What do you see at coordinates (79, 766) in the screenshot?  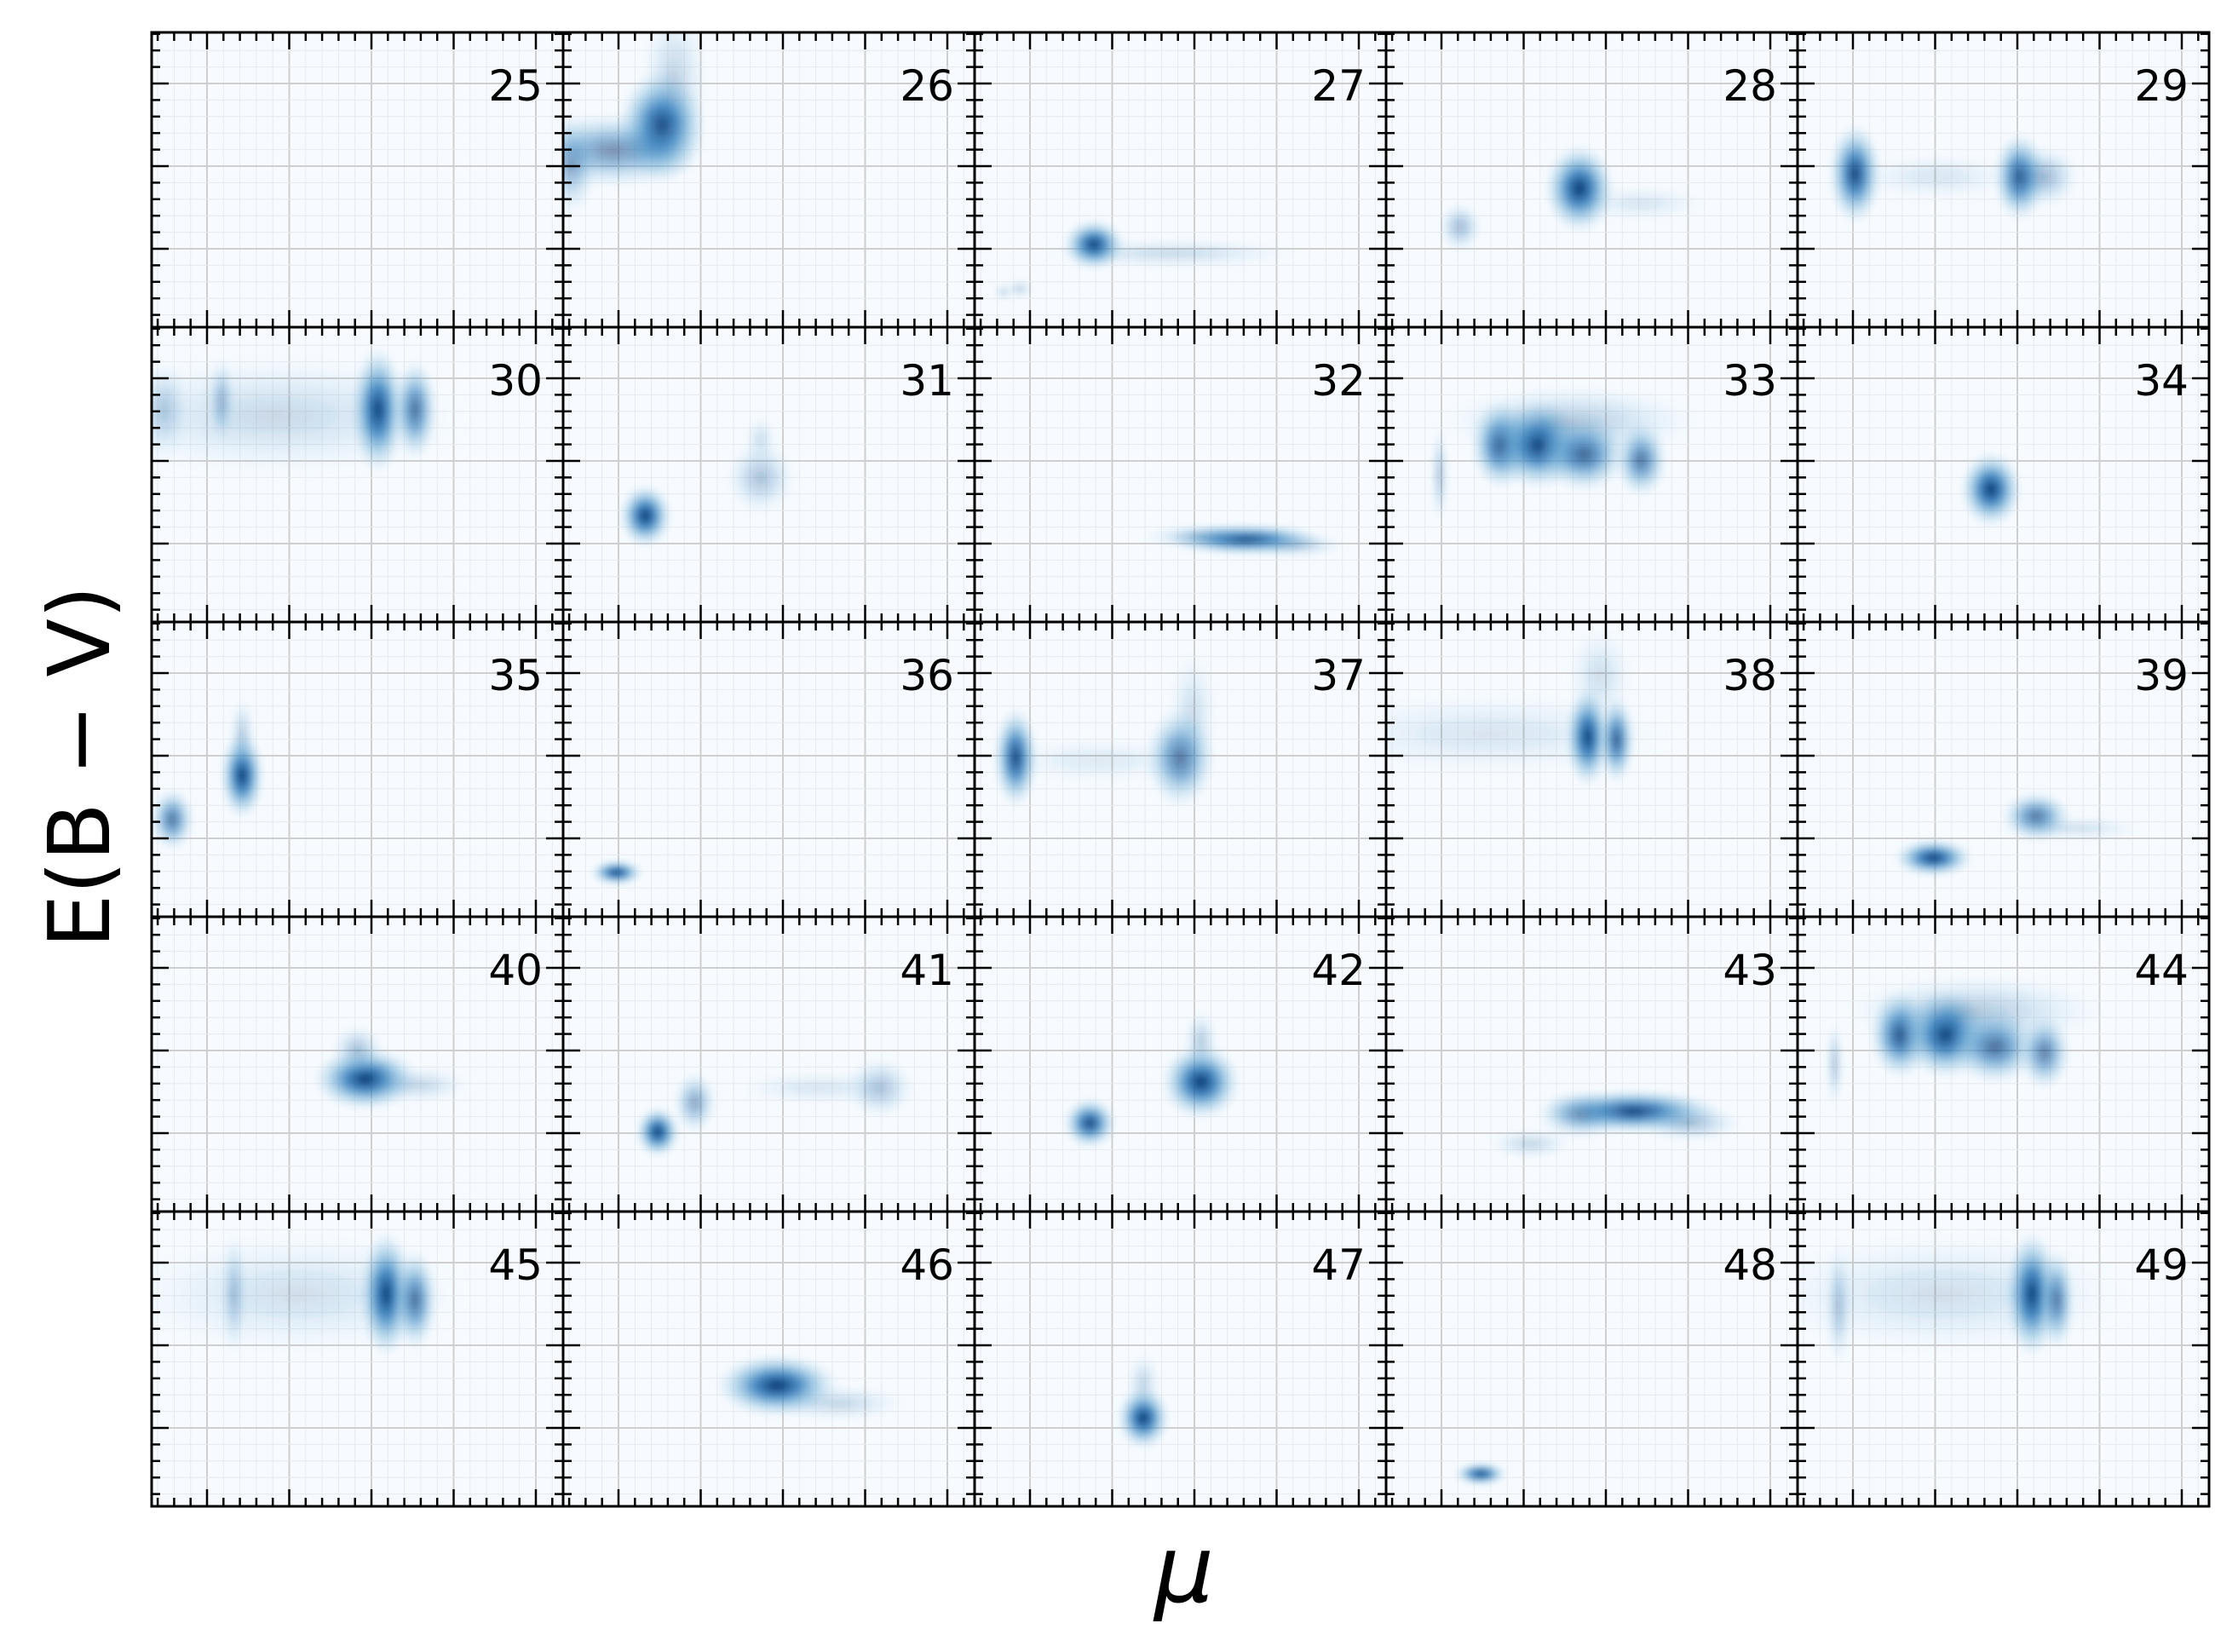 I see `y-axis-label: E(B − V)` at bounding box center [79, 766].